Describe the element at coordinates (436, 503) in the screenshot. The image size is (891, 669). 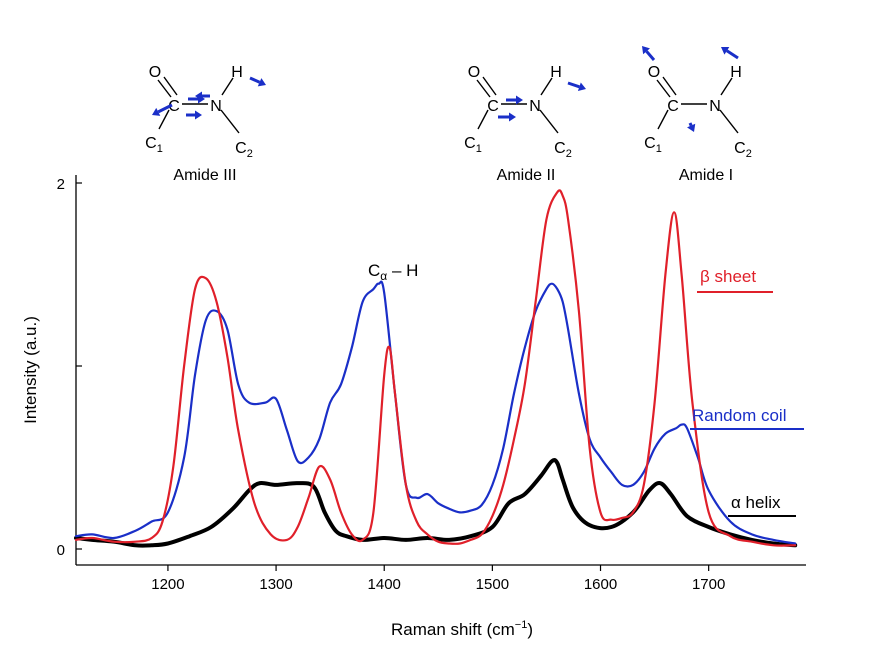
I see `alpha-helix-line` at that location.